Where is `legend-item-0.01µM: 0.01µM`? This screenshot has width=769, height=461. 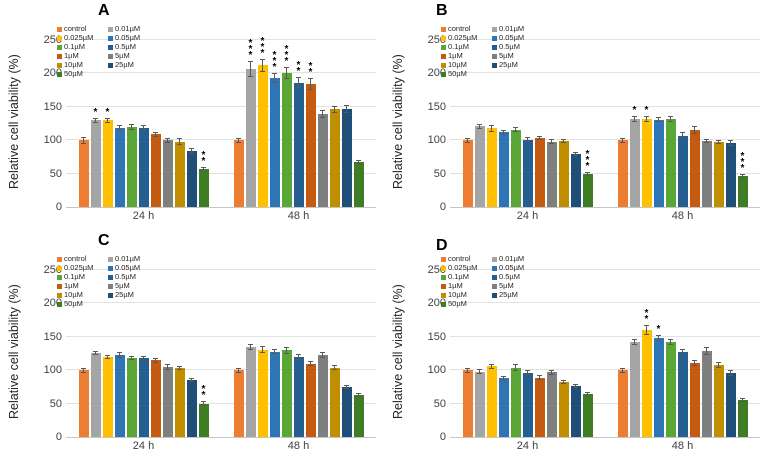
legend-item-0.01µM: 0.01µM is located at coordinates (508, 259).